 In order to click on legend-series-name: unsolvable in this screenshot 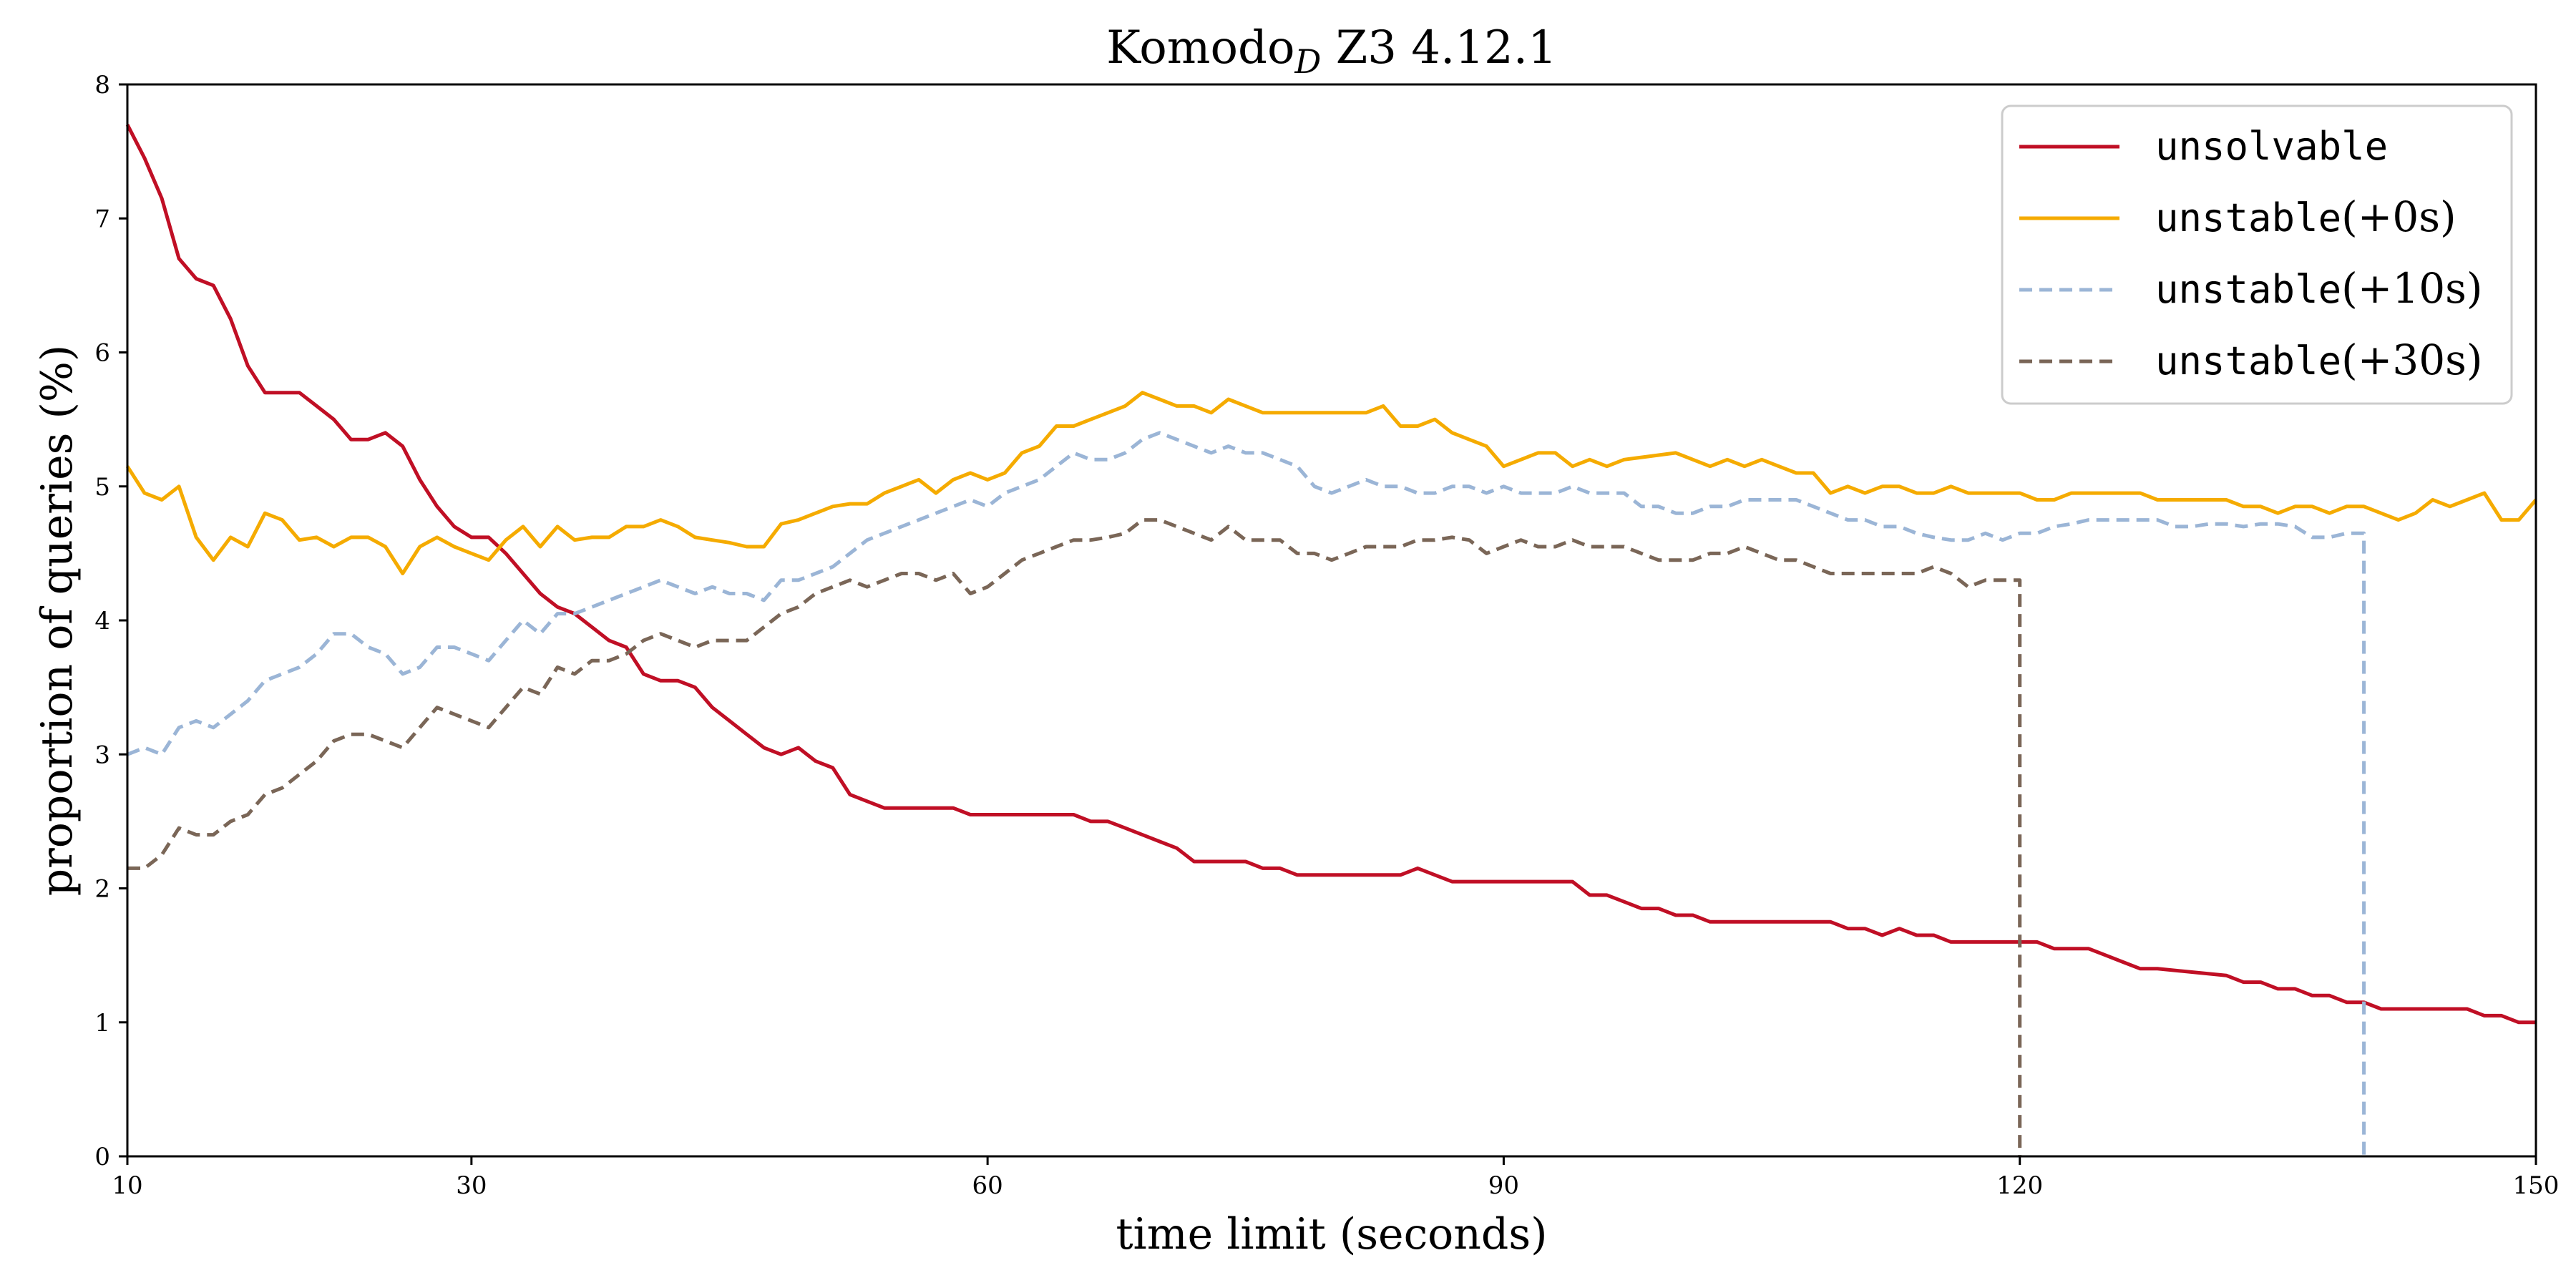, I will do `click(2271, 146)`.